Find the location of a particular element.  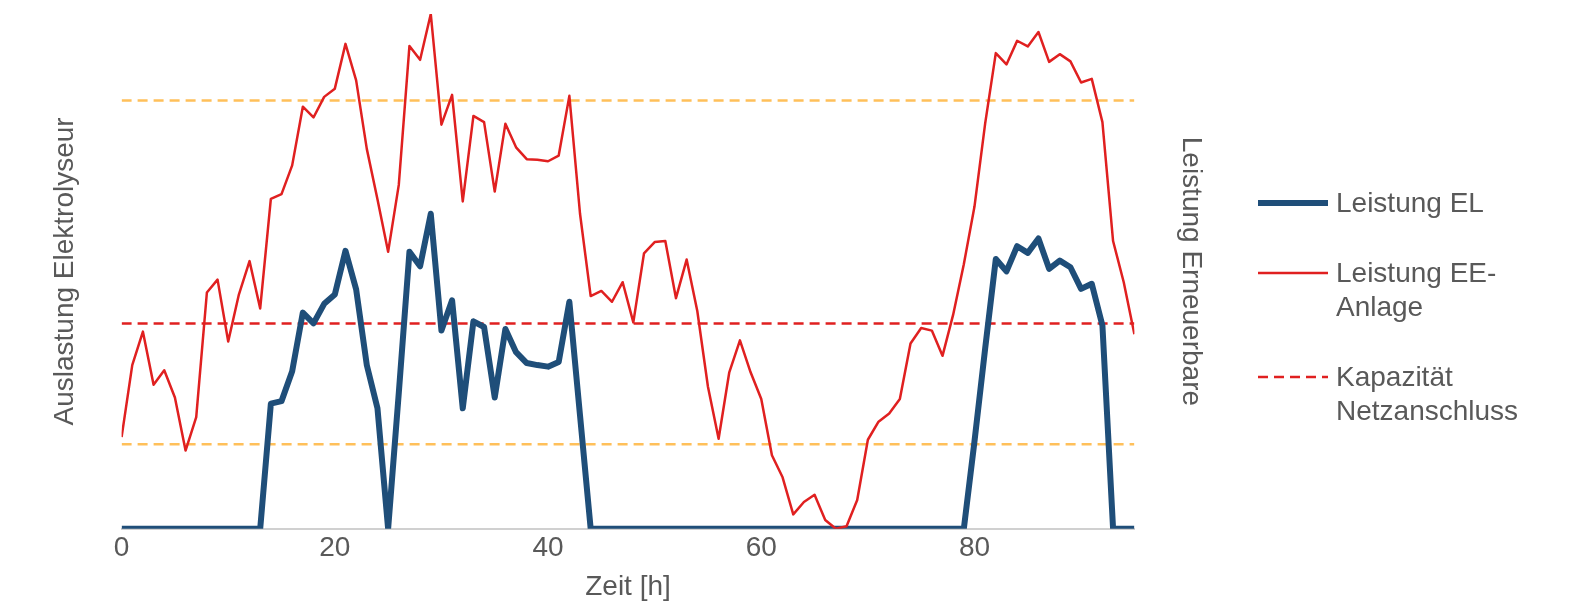

x-tick-label: 40 is located at coordinates (548, 547).